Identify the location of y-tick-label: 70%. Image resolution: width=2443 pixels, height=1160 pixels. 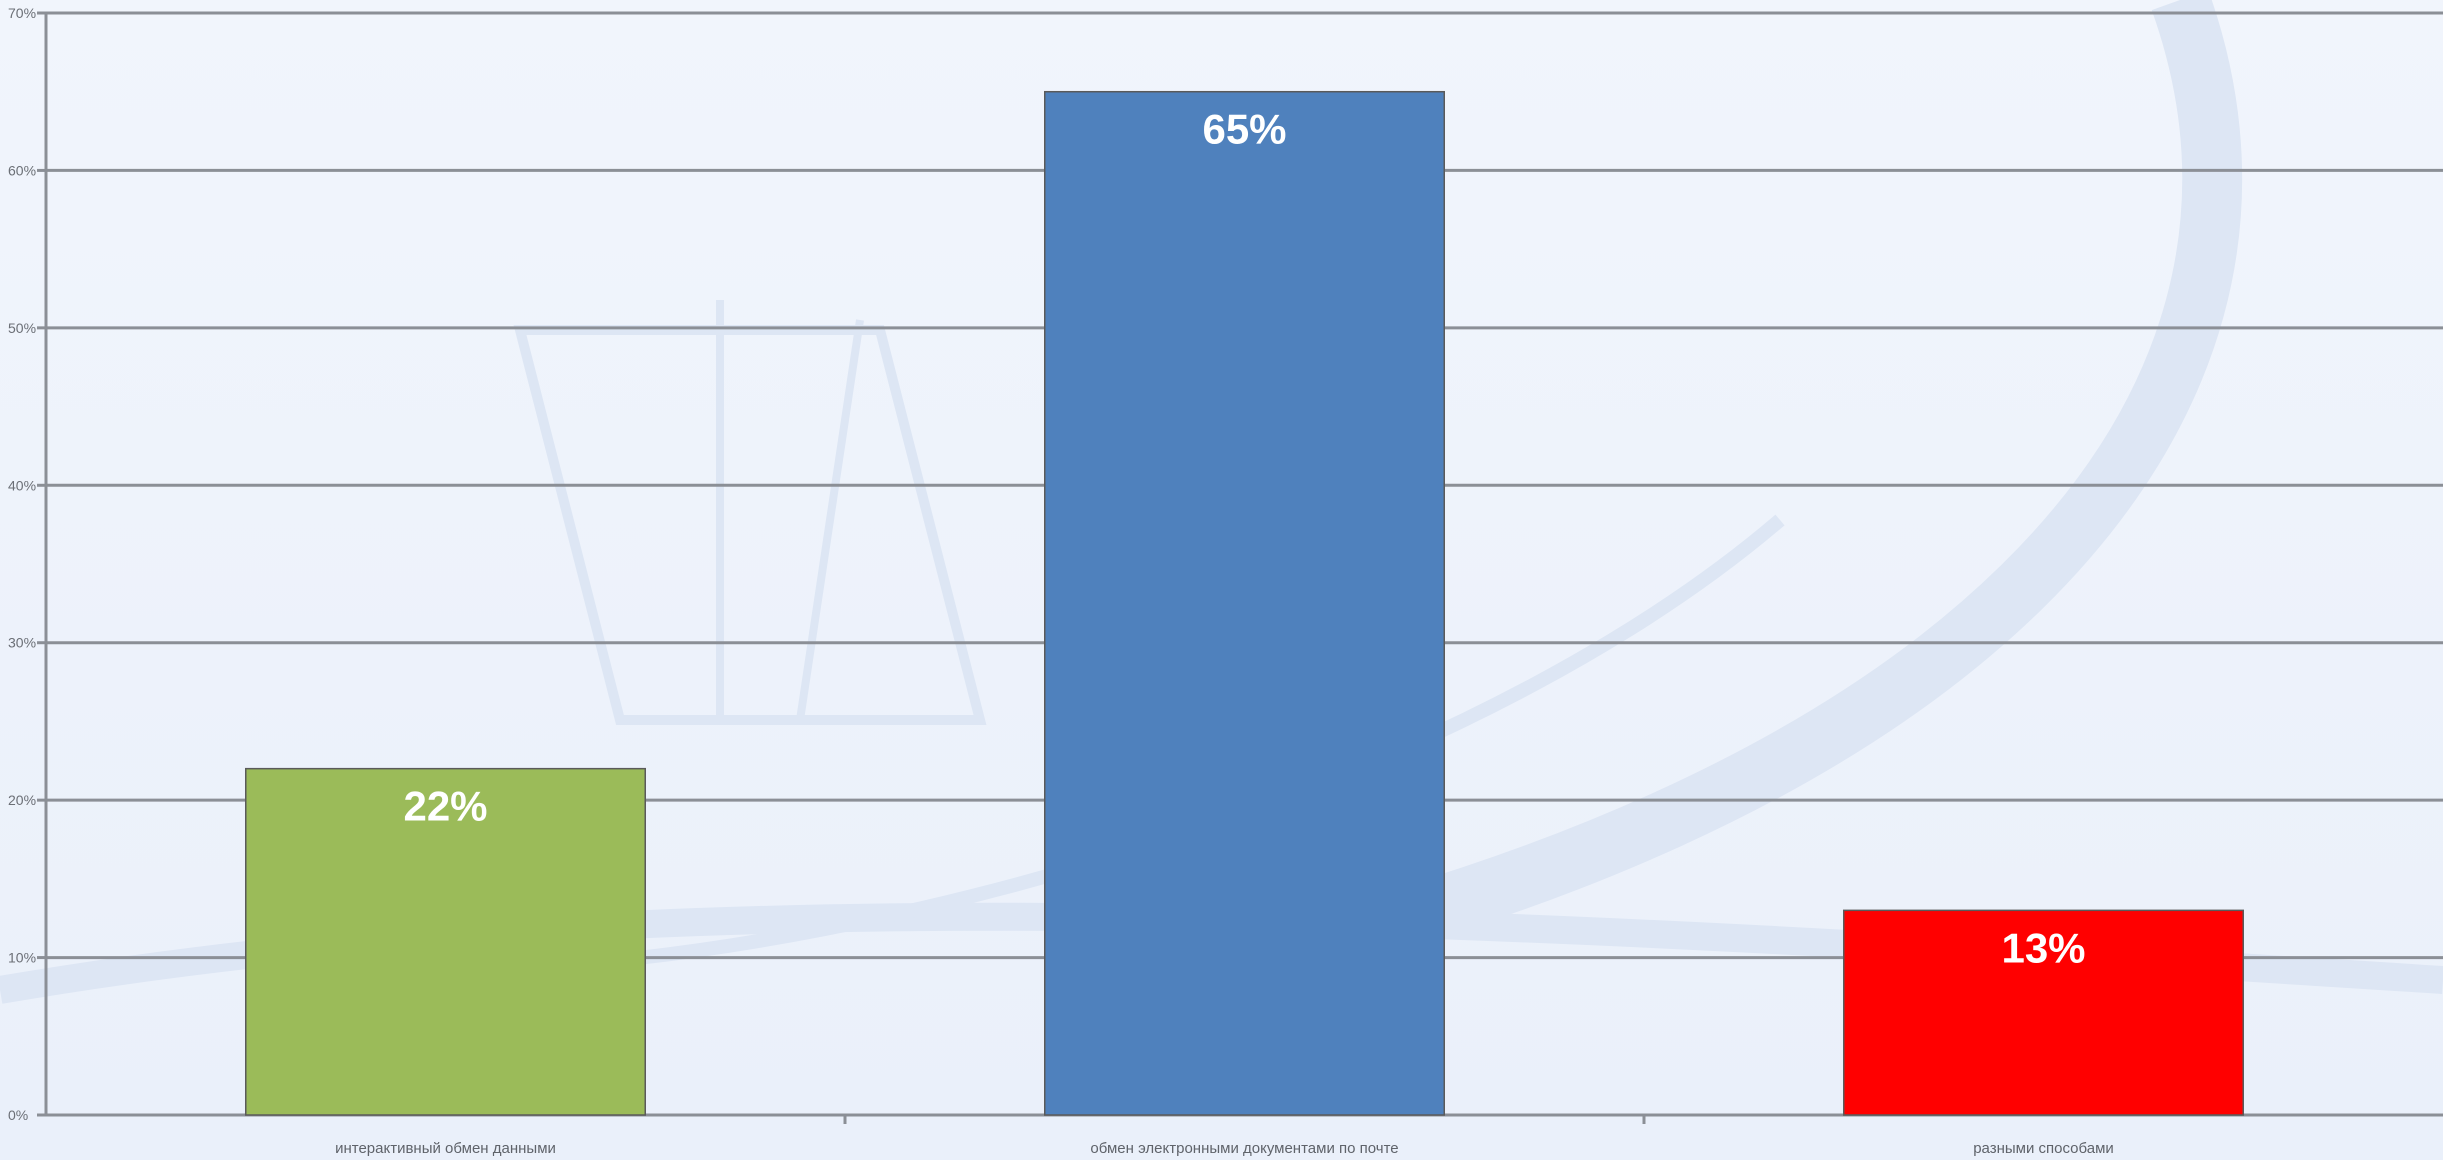
(22, 13).